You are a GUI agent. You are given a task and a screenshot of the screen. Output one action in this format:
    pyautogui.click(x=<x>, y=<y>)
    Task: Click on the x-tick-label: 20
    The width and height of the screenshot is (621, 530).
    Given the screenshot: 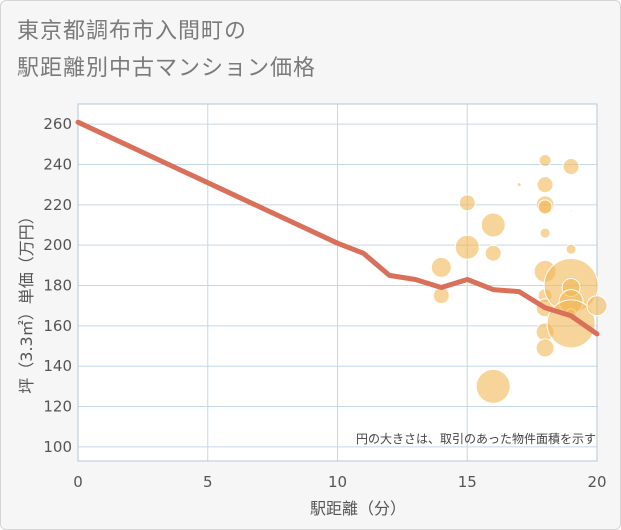 What is the action you would take?
    pyautogui.click(x=596, y=482)
    